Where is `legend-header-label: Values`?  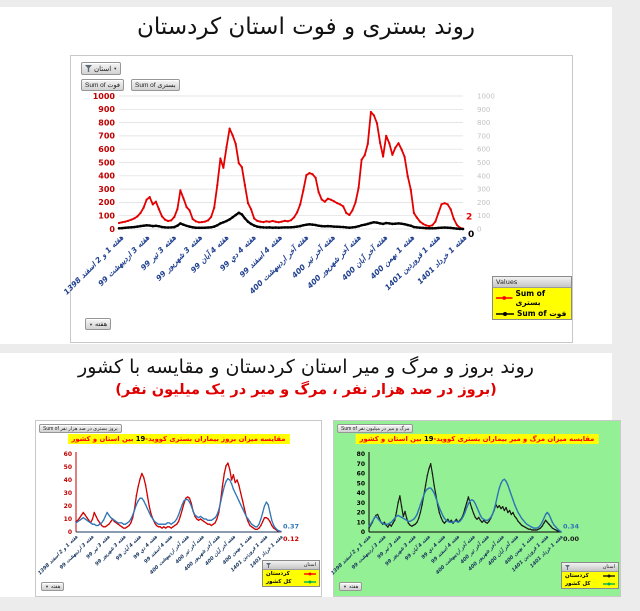 legend-header-label: Values is located at coordinates (507, 282).